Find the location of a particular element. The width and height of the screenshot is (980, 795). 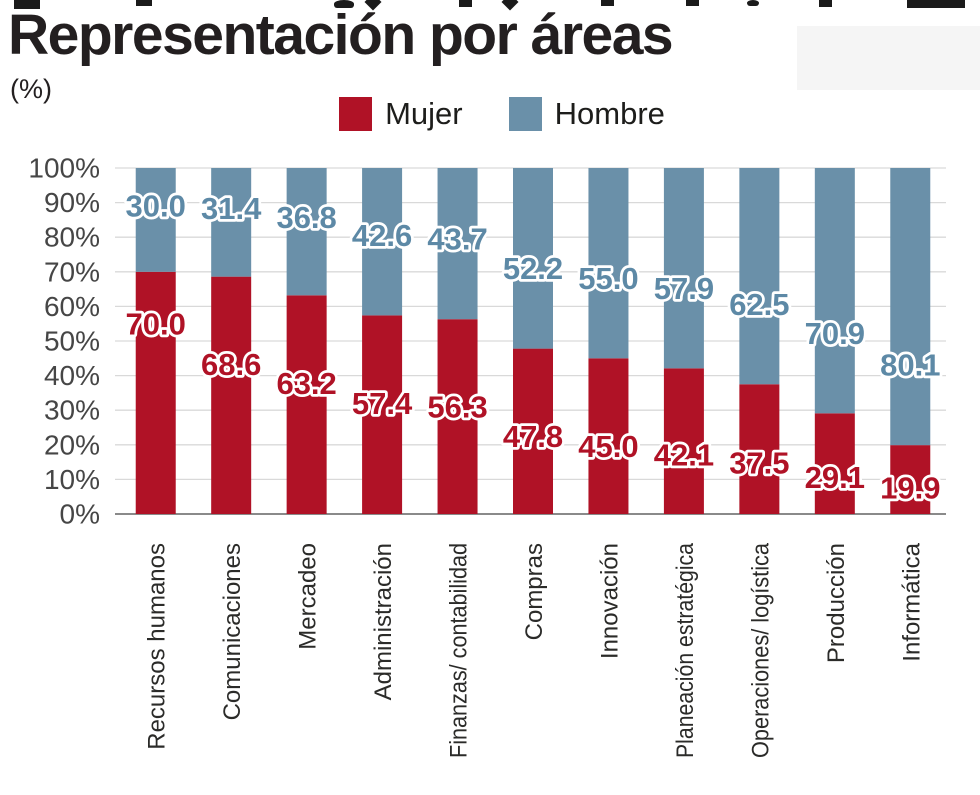

value-label-hombre: 30.0 is located at coordinates (156, 205).